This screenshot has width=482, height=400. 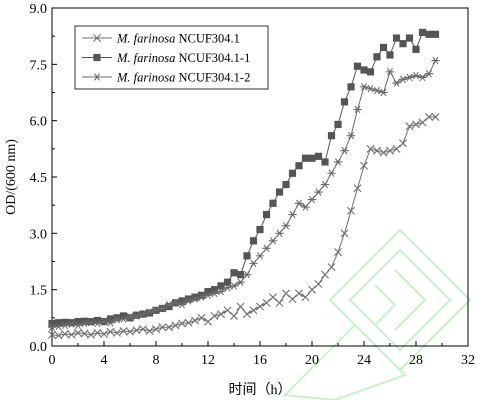 What do you see at coordinates (39, 65) in the screenshot?
I see `y-tick-label: 7.5` at bounding box center [39, 65].